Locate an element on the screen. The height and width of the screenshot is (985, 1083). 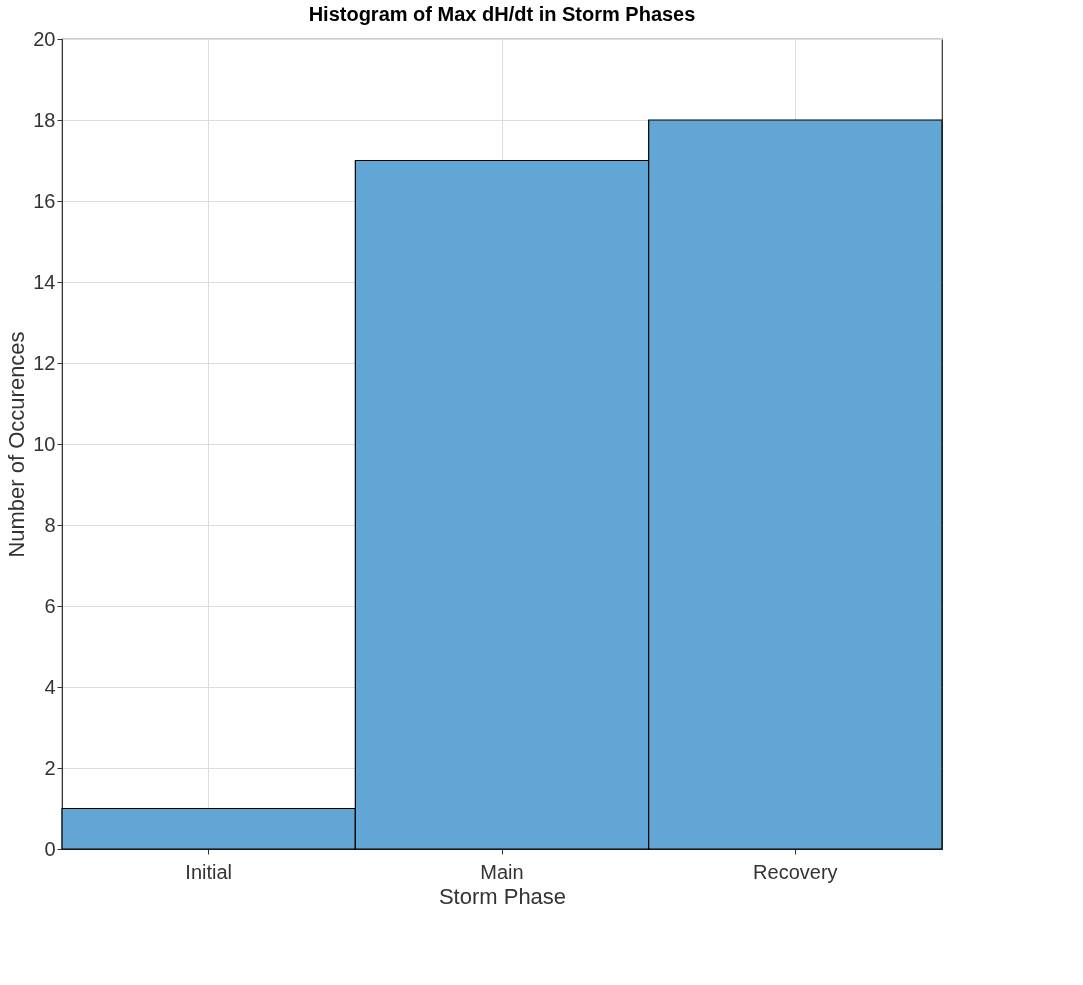
x-tick-label: Recovery is located at coordinates (795, 871).